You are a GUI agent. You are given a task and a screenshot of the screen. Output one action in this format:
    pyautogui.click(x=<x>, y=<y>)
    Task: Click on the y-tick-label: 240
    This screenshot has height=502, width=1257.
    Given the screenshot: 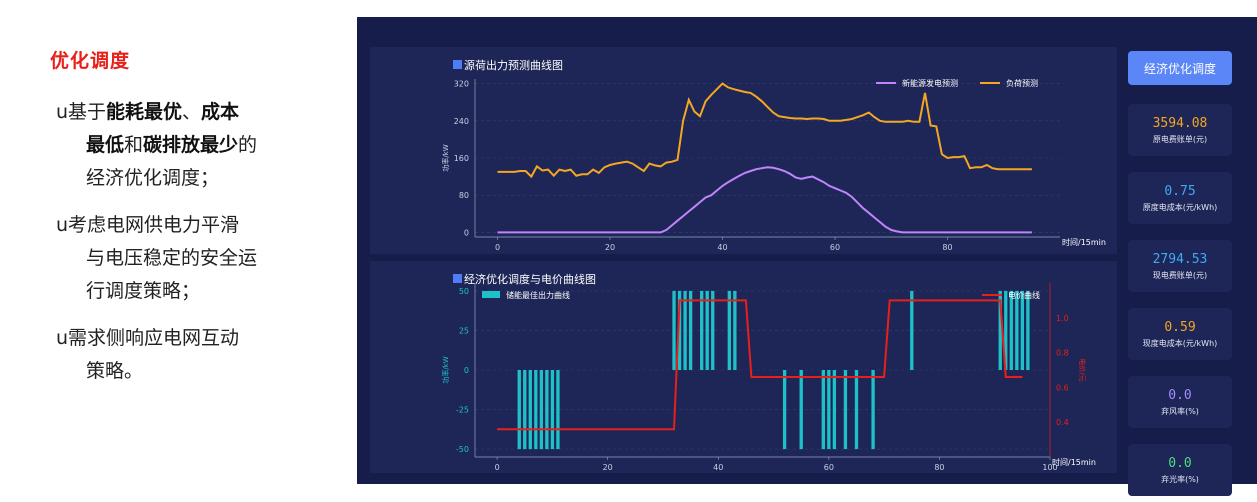 What is the action you would take?
    pyautogui.click(x=461, y=121)
    